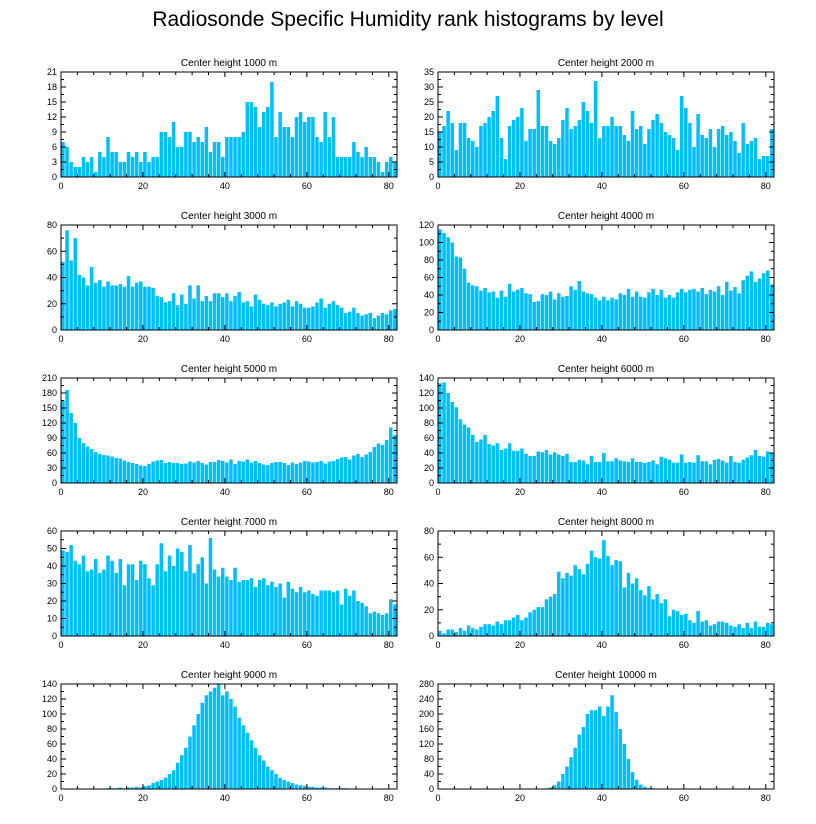 The width and height of the screenshot is (816, 824). Describe the element at coordinates (426, 393) in the screenshot. I see `y-tick-label: 120` at that location.